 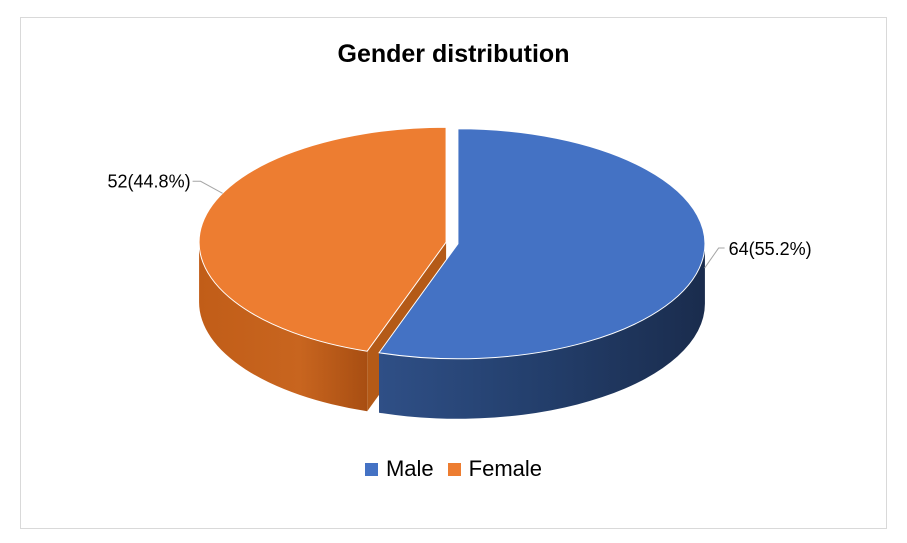 I want to click on legend: Male Female, so click(x=453, y=469).